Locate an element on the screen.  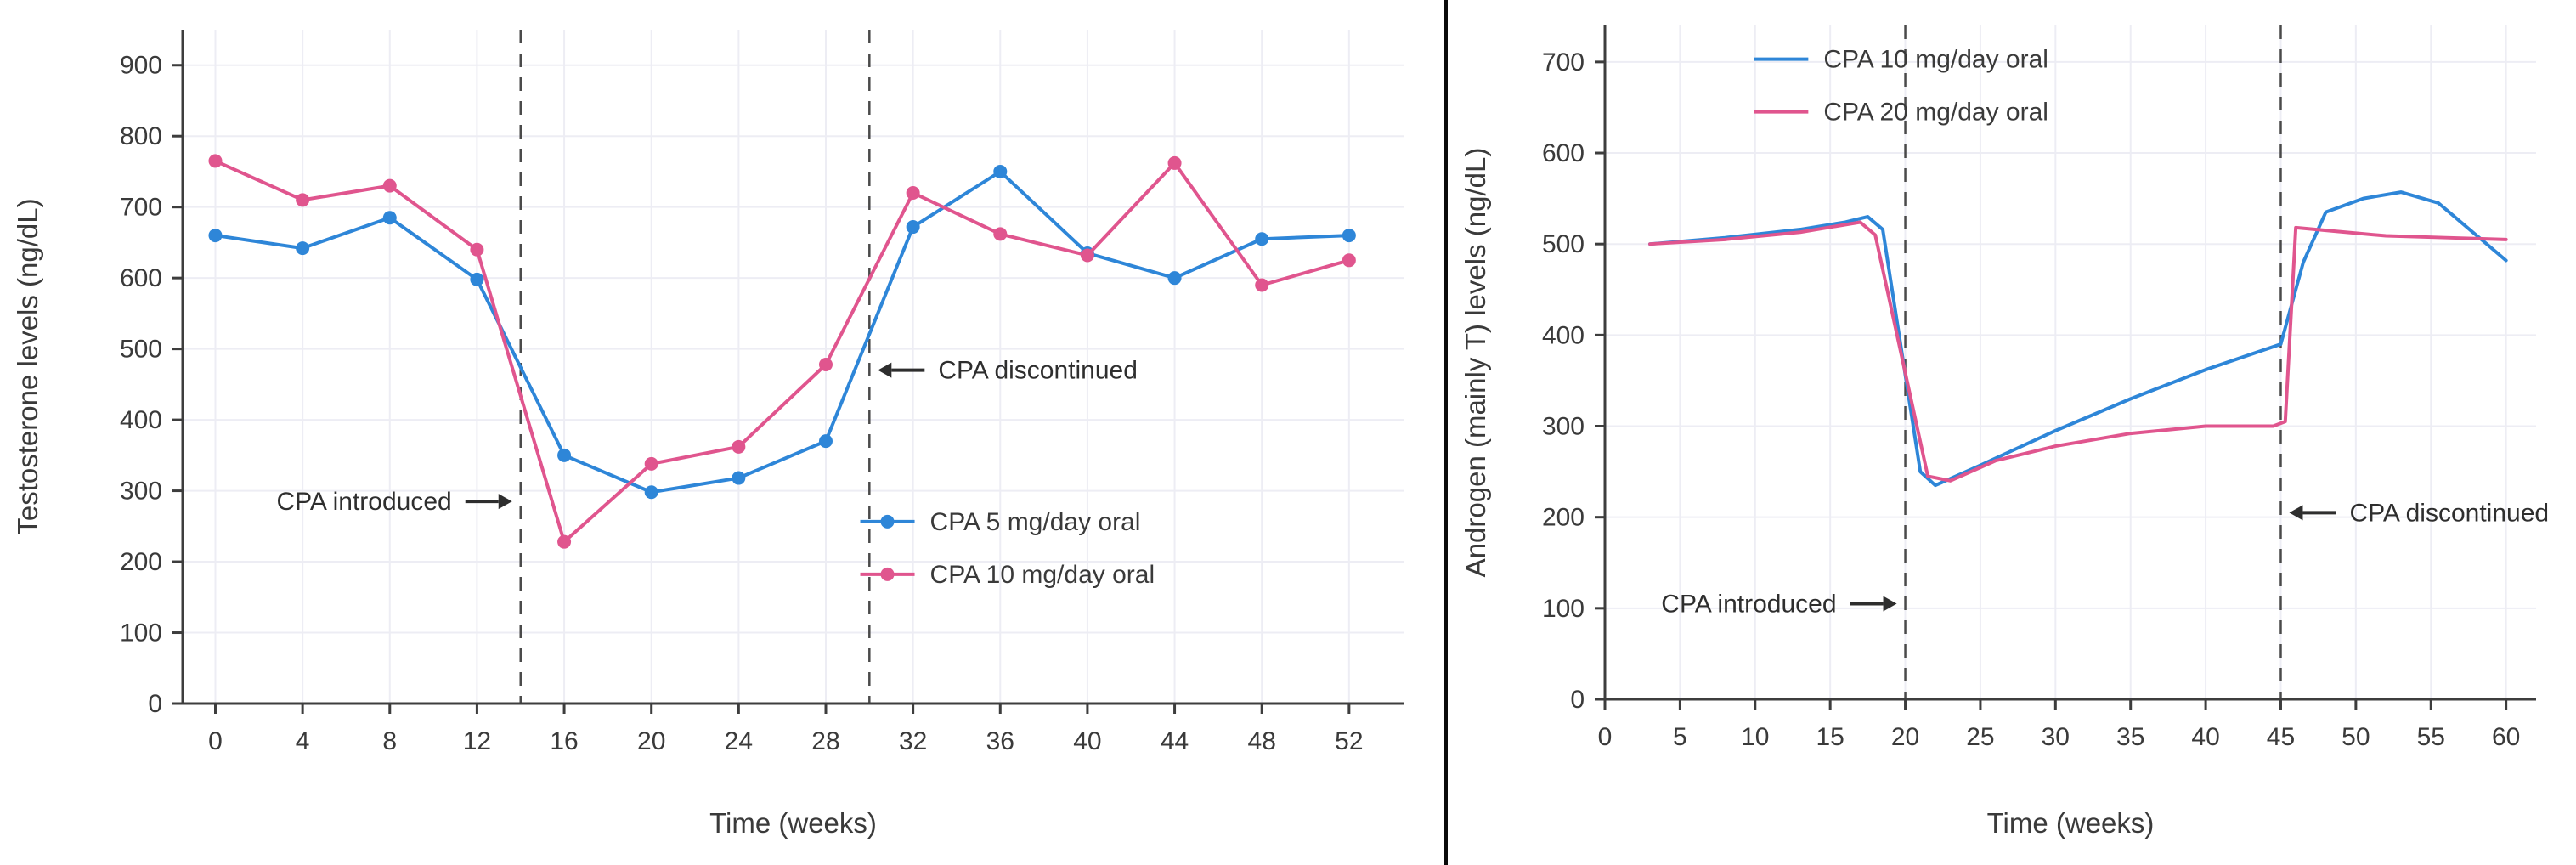
x-tick-label: 10 is located at coordinates (1755, 737).